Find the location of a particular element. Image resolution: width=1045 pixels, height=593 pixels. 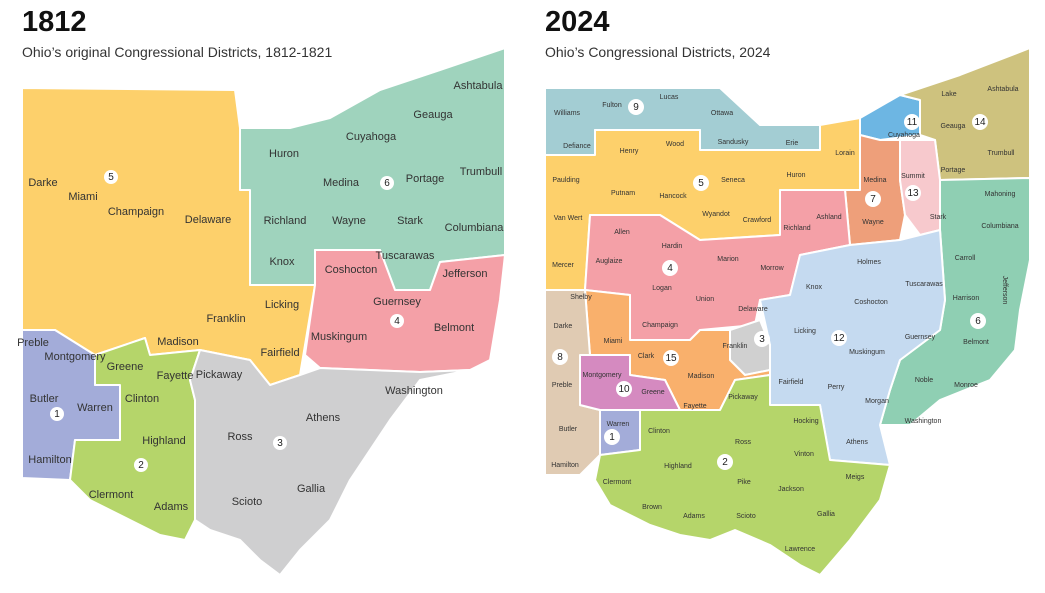

district-number: 11 is located at coordinates (912, 122).